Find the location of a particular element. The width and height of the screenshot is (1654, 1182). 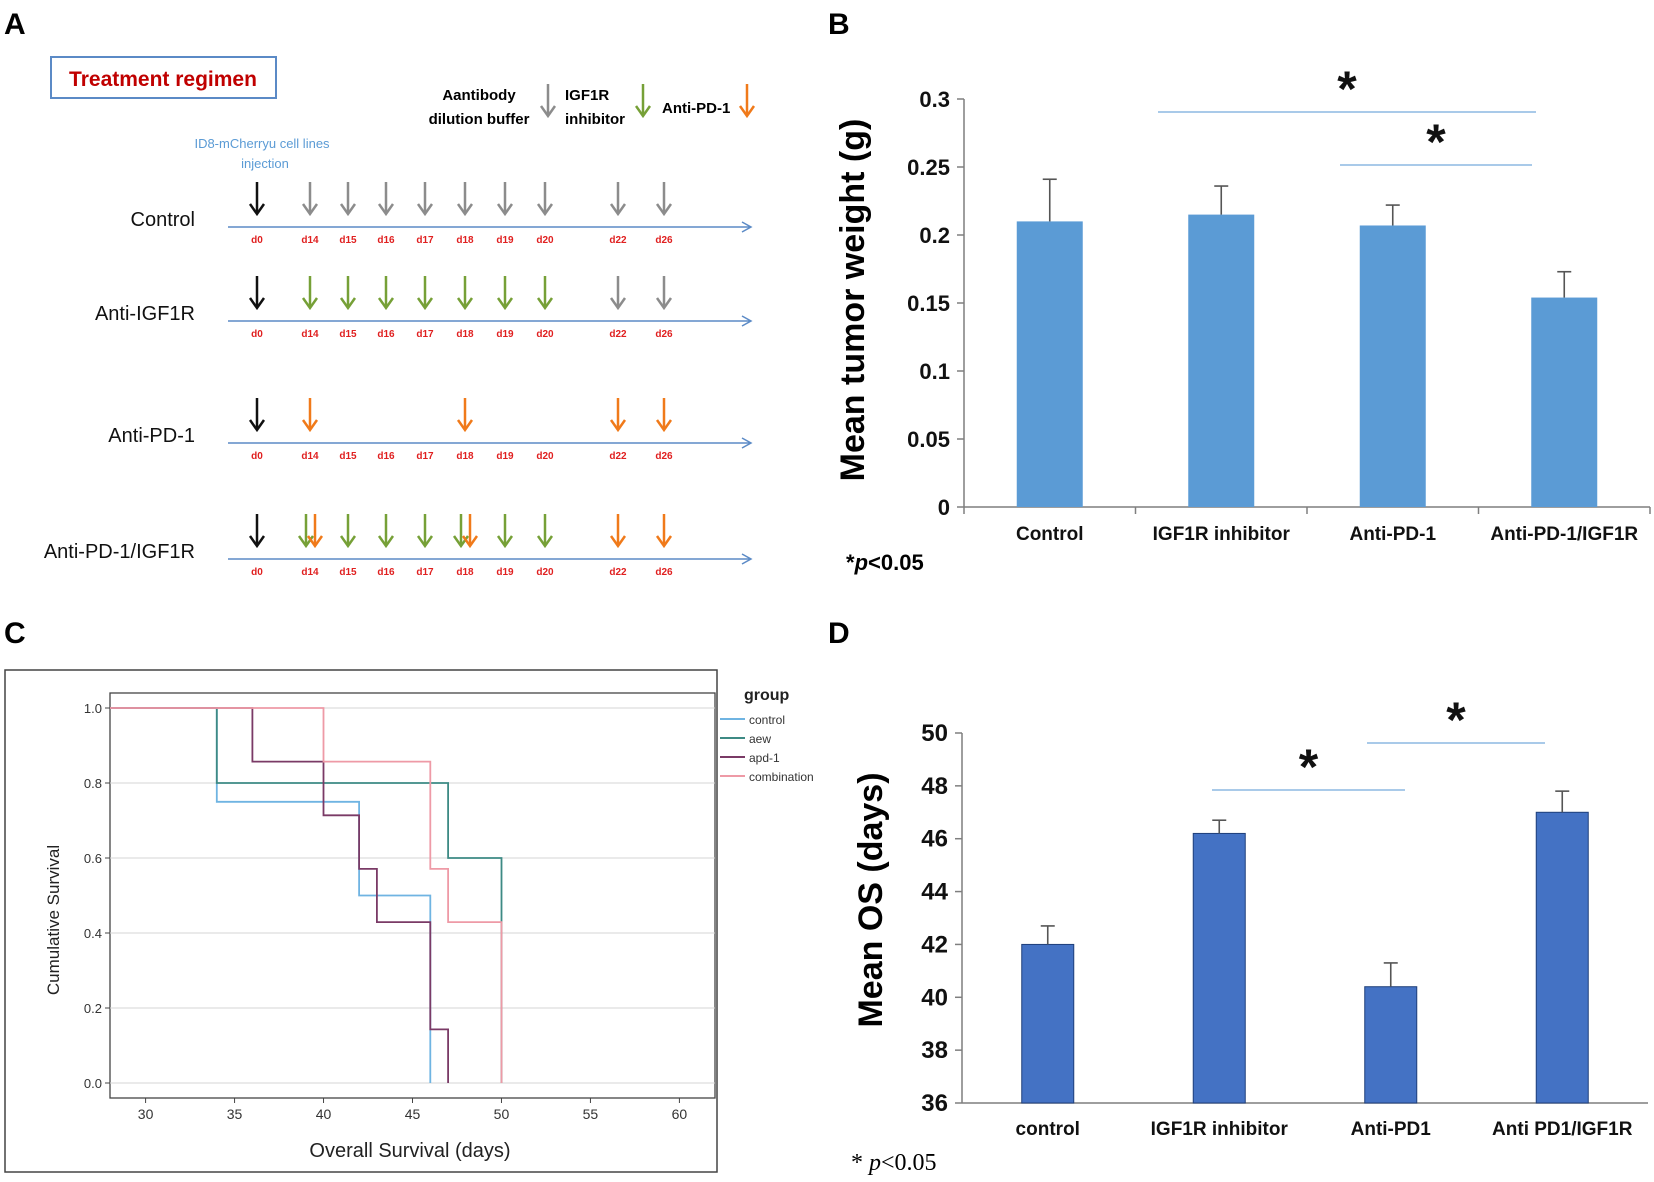

tumor-weight-significance: ** is located at coordinates (1347, 115).